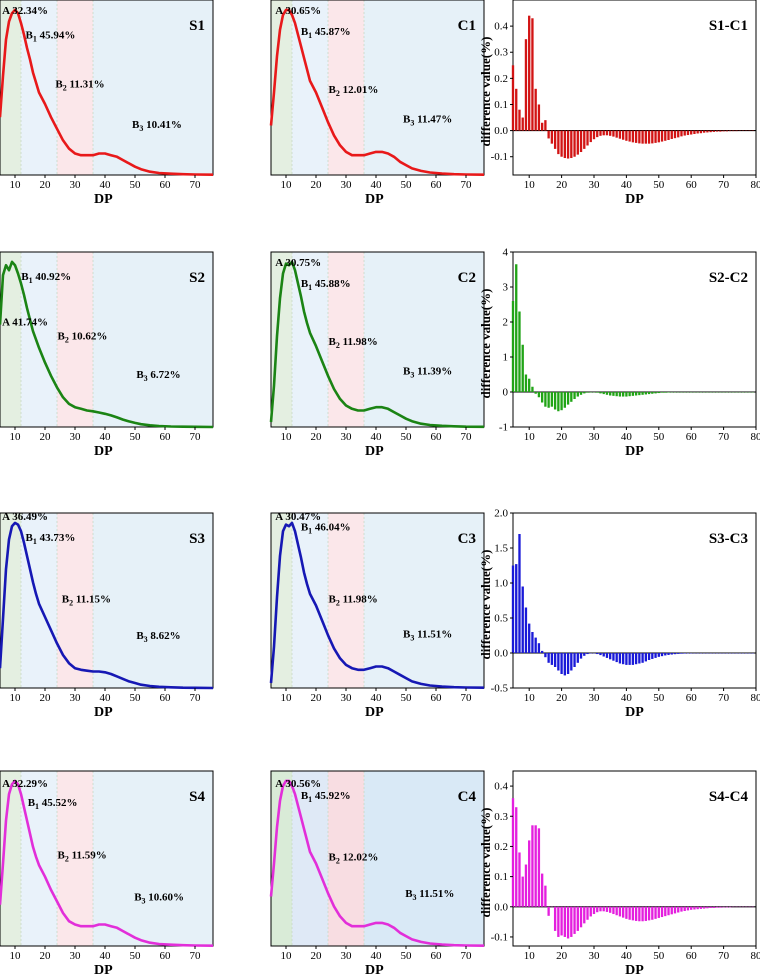  I want to click on label-a: A 32.29%, so click(25, 784).